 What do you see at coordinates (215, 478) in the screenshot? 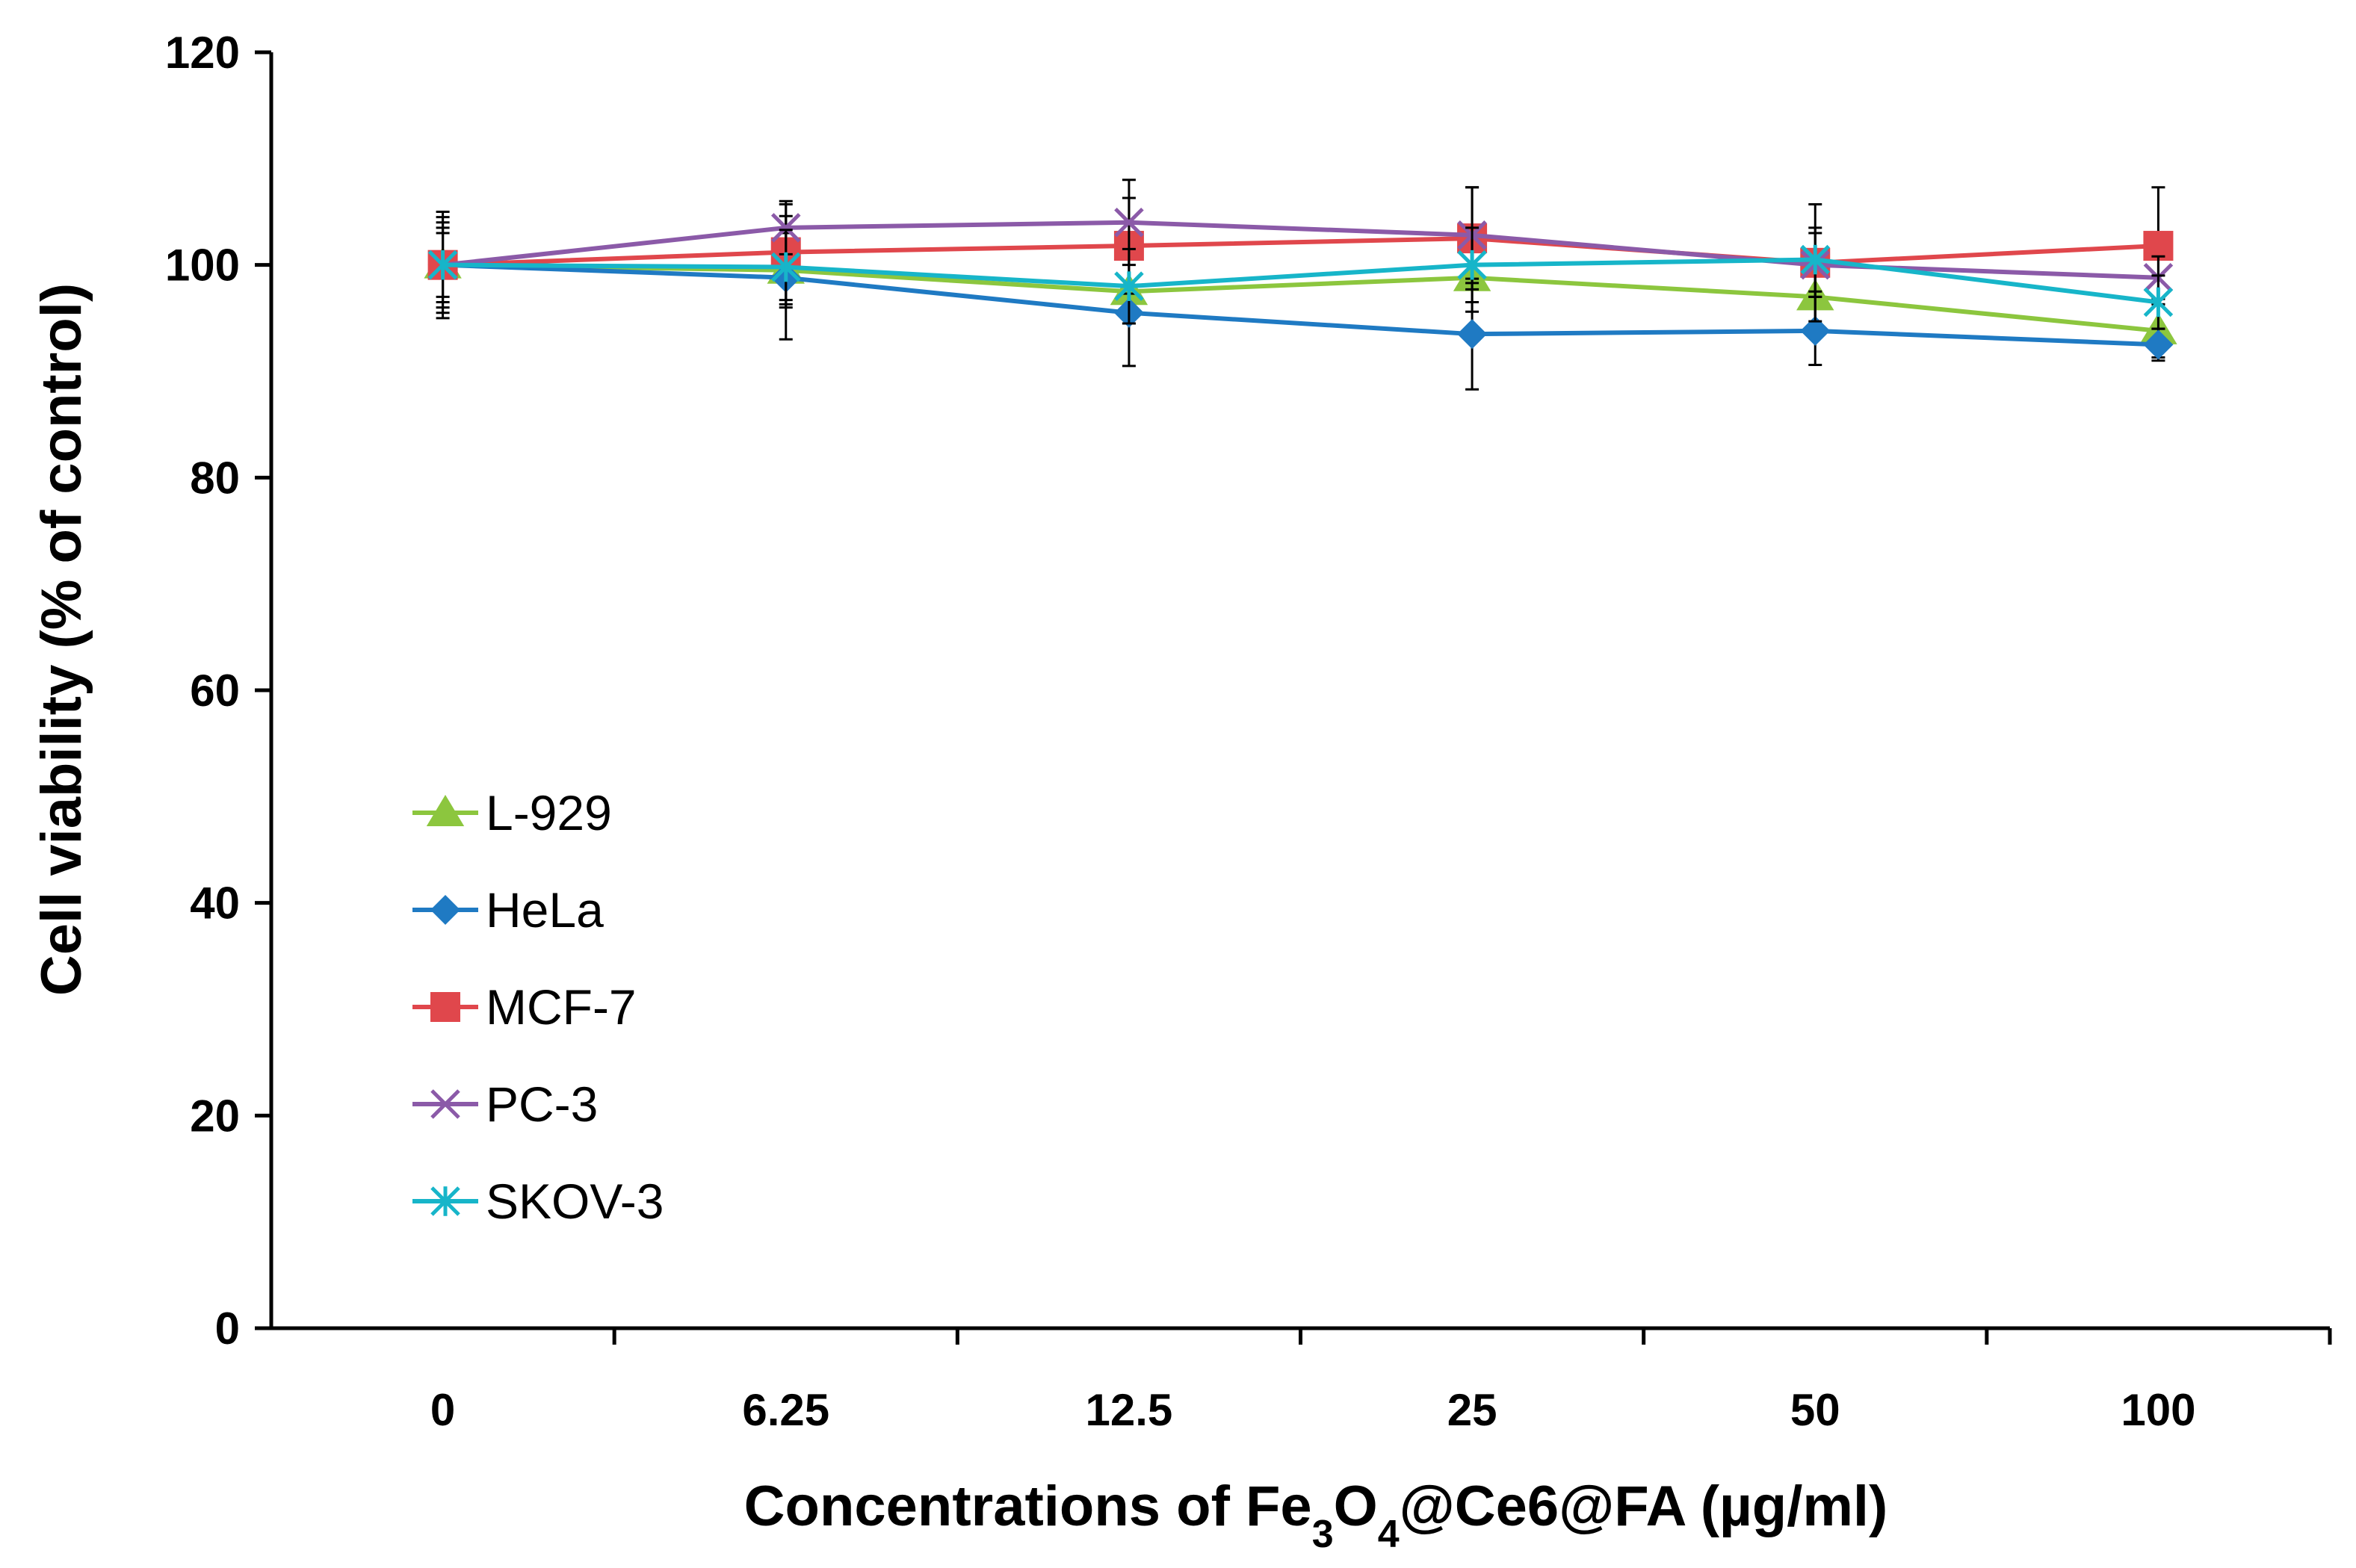
I see `y-tick-label: 80` at bounding box center [215, 478].